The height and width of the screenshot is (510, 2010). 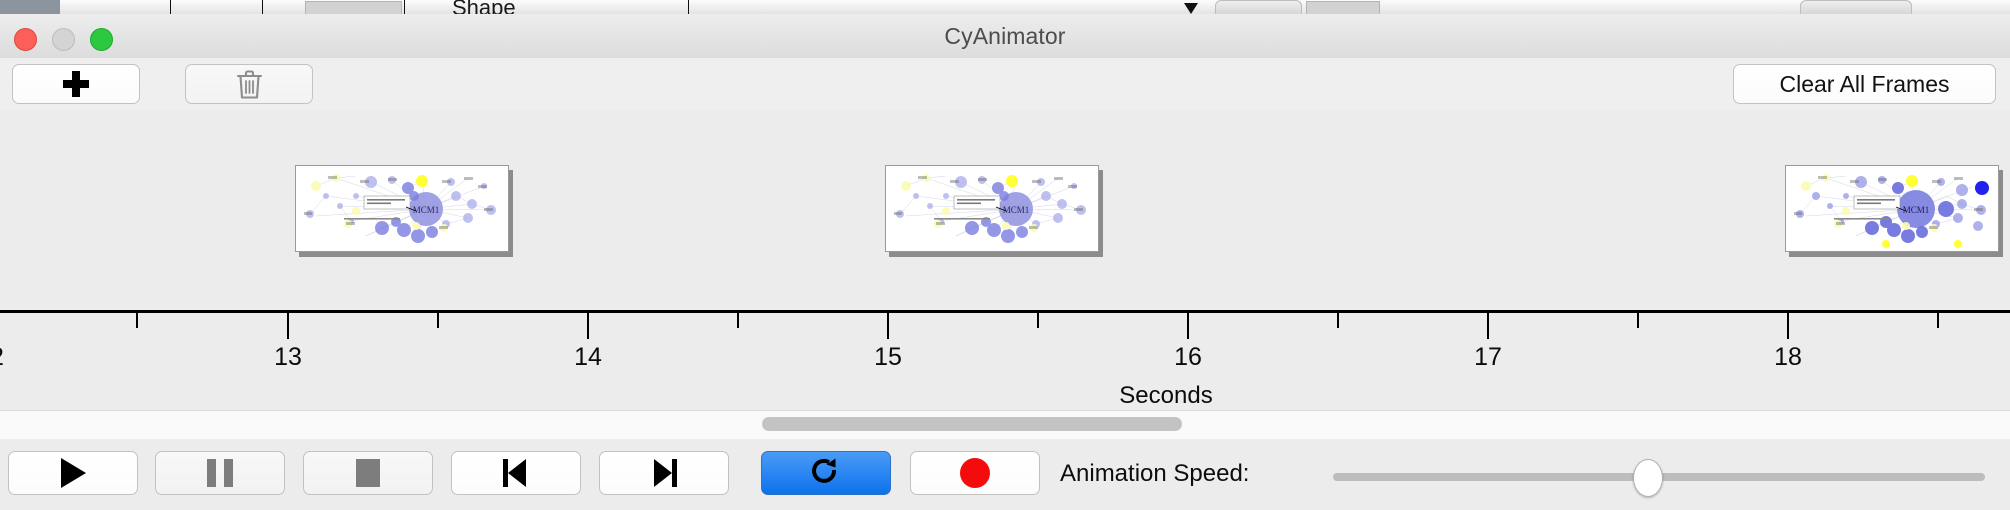 I want to click on timeline-scrollbar, so click(x=1005, y=425).